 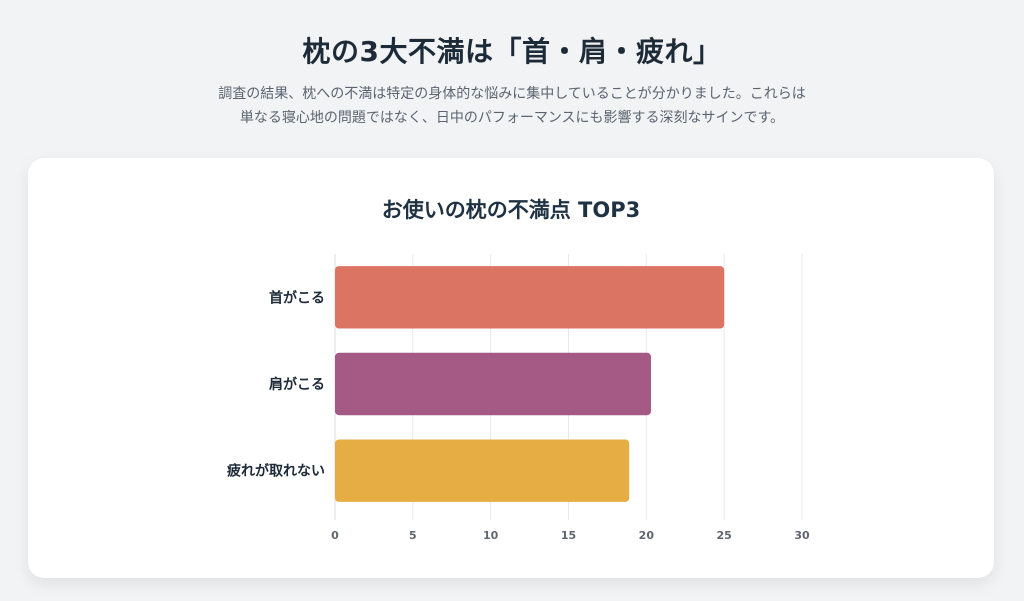 What do you see at coordinates (335, 535) in the screenshot?
I see `x-tick-label: 0` at bounding box center [335, 535].